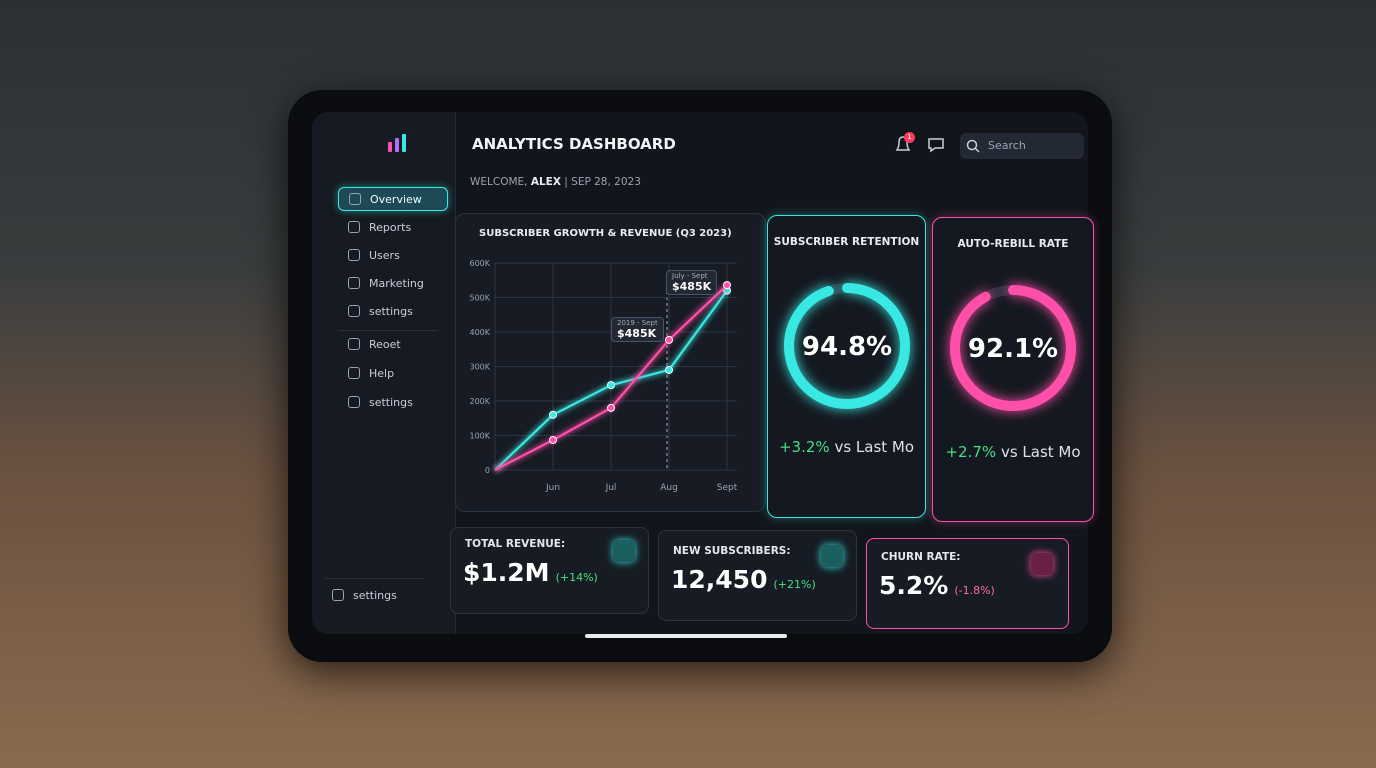 Image resolution: width=1376 pixels, height=768 pixels. I want to click on y-tick-label: 600K, so click(479, 263).